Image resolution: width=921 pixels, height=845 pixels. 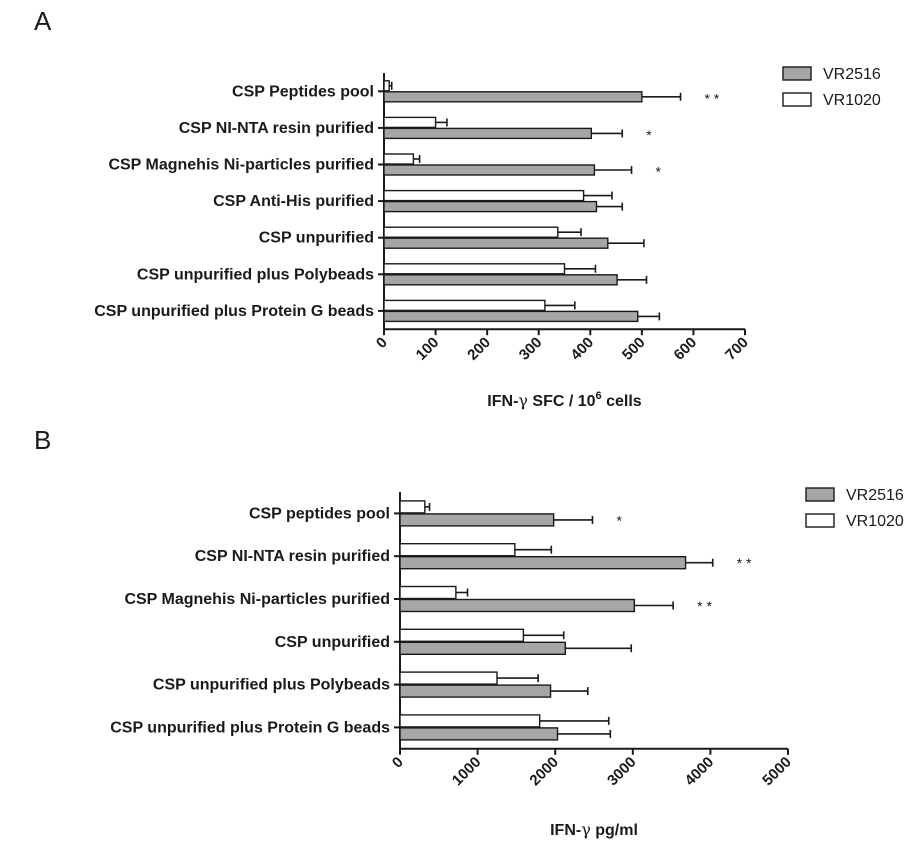 What do you see at coordinates (303, 91) in the screenshot?
I see `panel-a-category-label: CSP Peptides pool` at bounding box center [303, 91].